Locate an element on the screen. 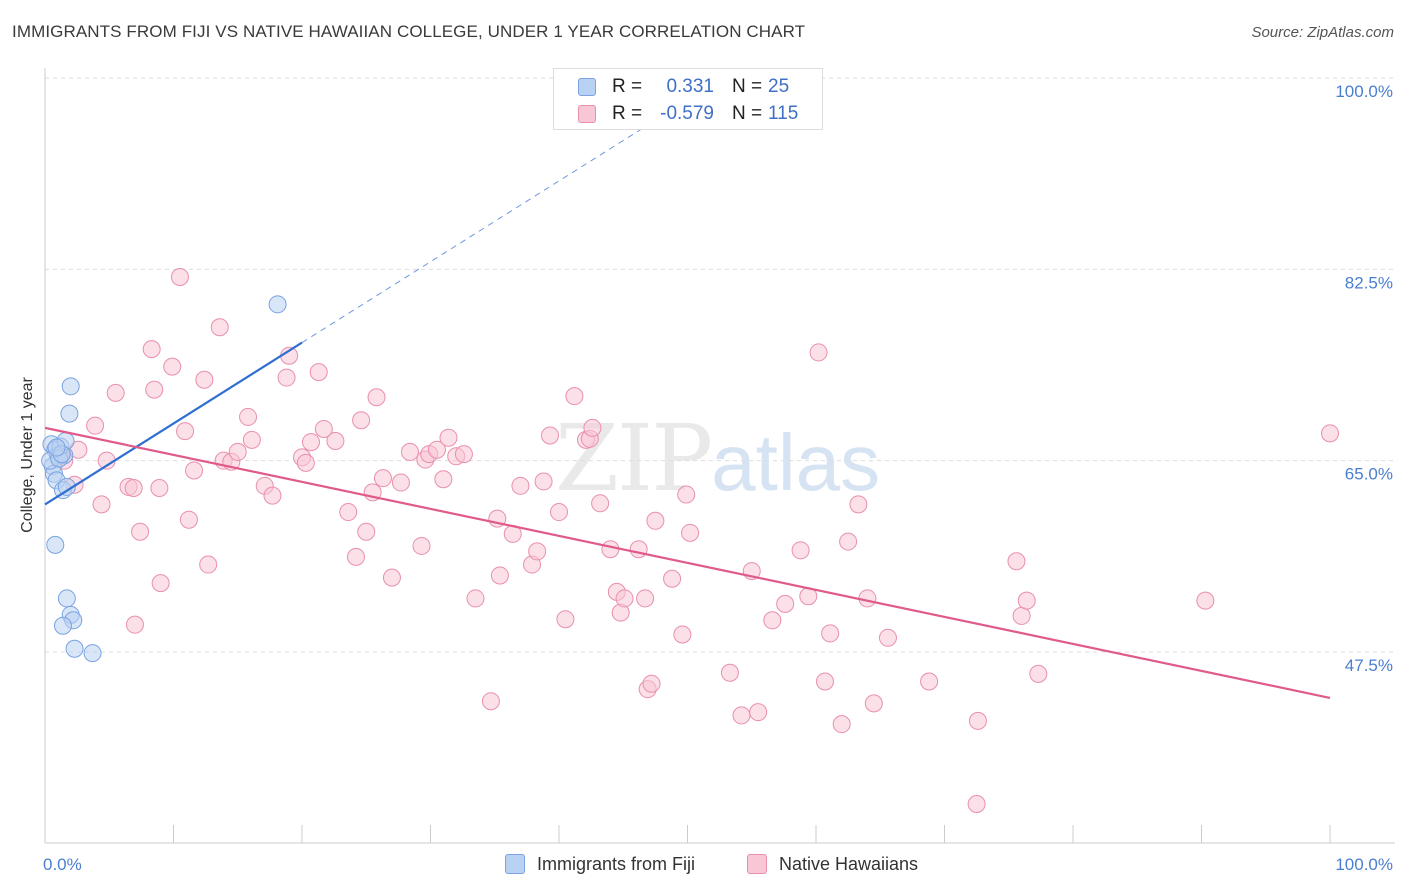 This screenshot has height=892, width=1406. r-value: 0.331 is located at coordinates (690, 86).